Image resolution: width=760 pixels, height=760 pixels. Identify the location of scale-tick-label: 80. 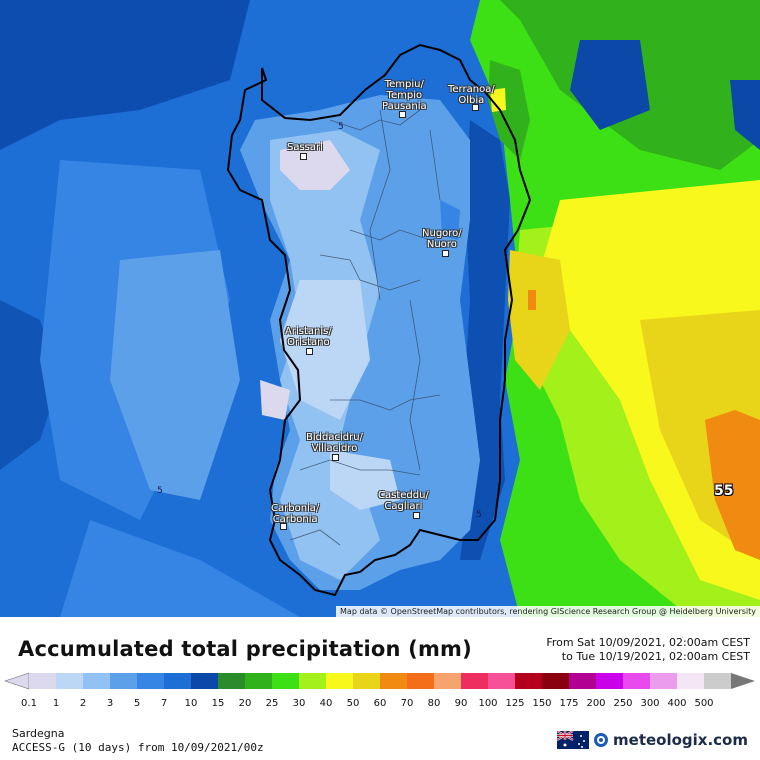
(434, 703).